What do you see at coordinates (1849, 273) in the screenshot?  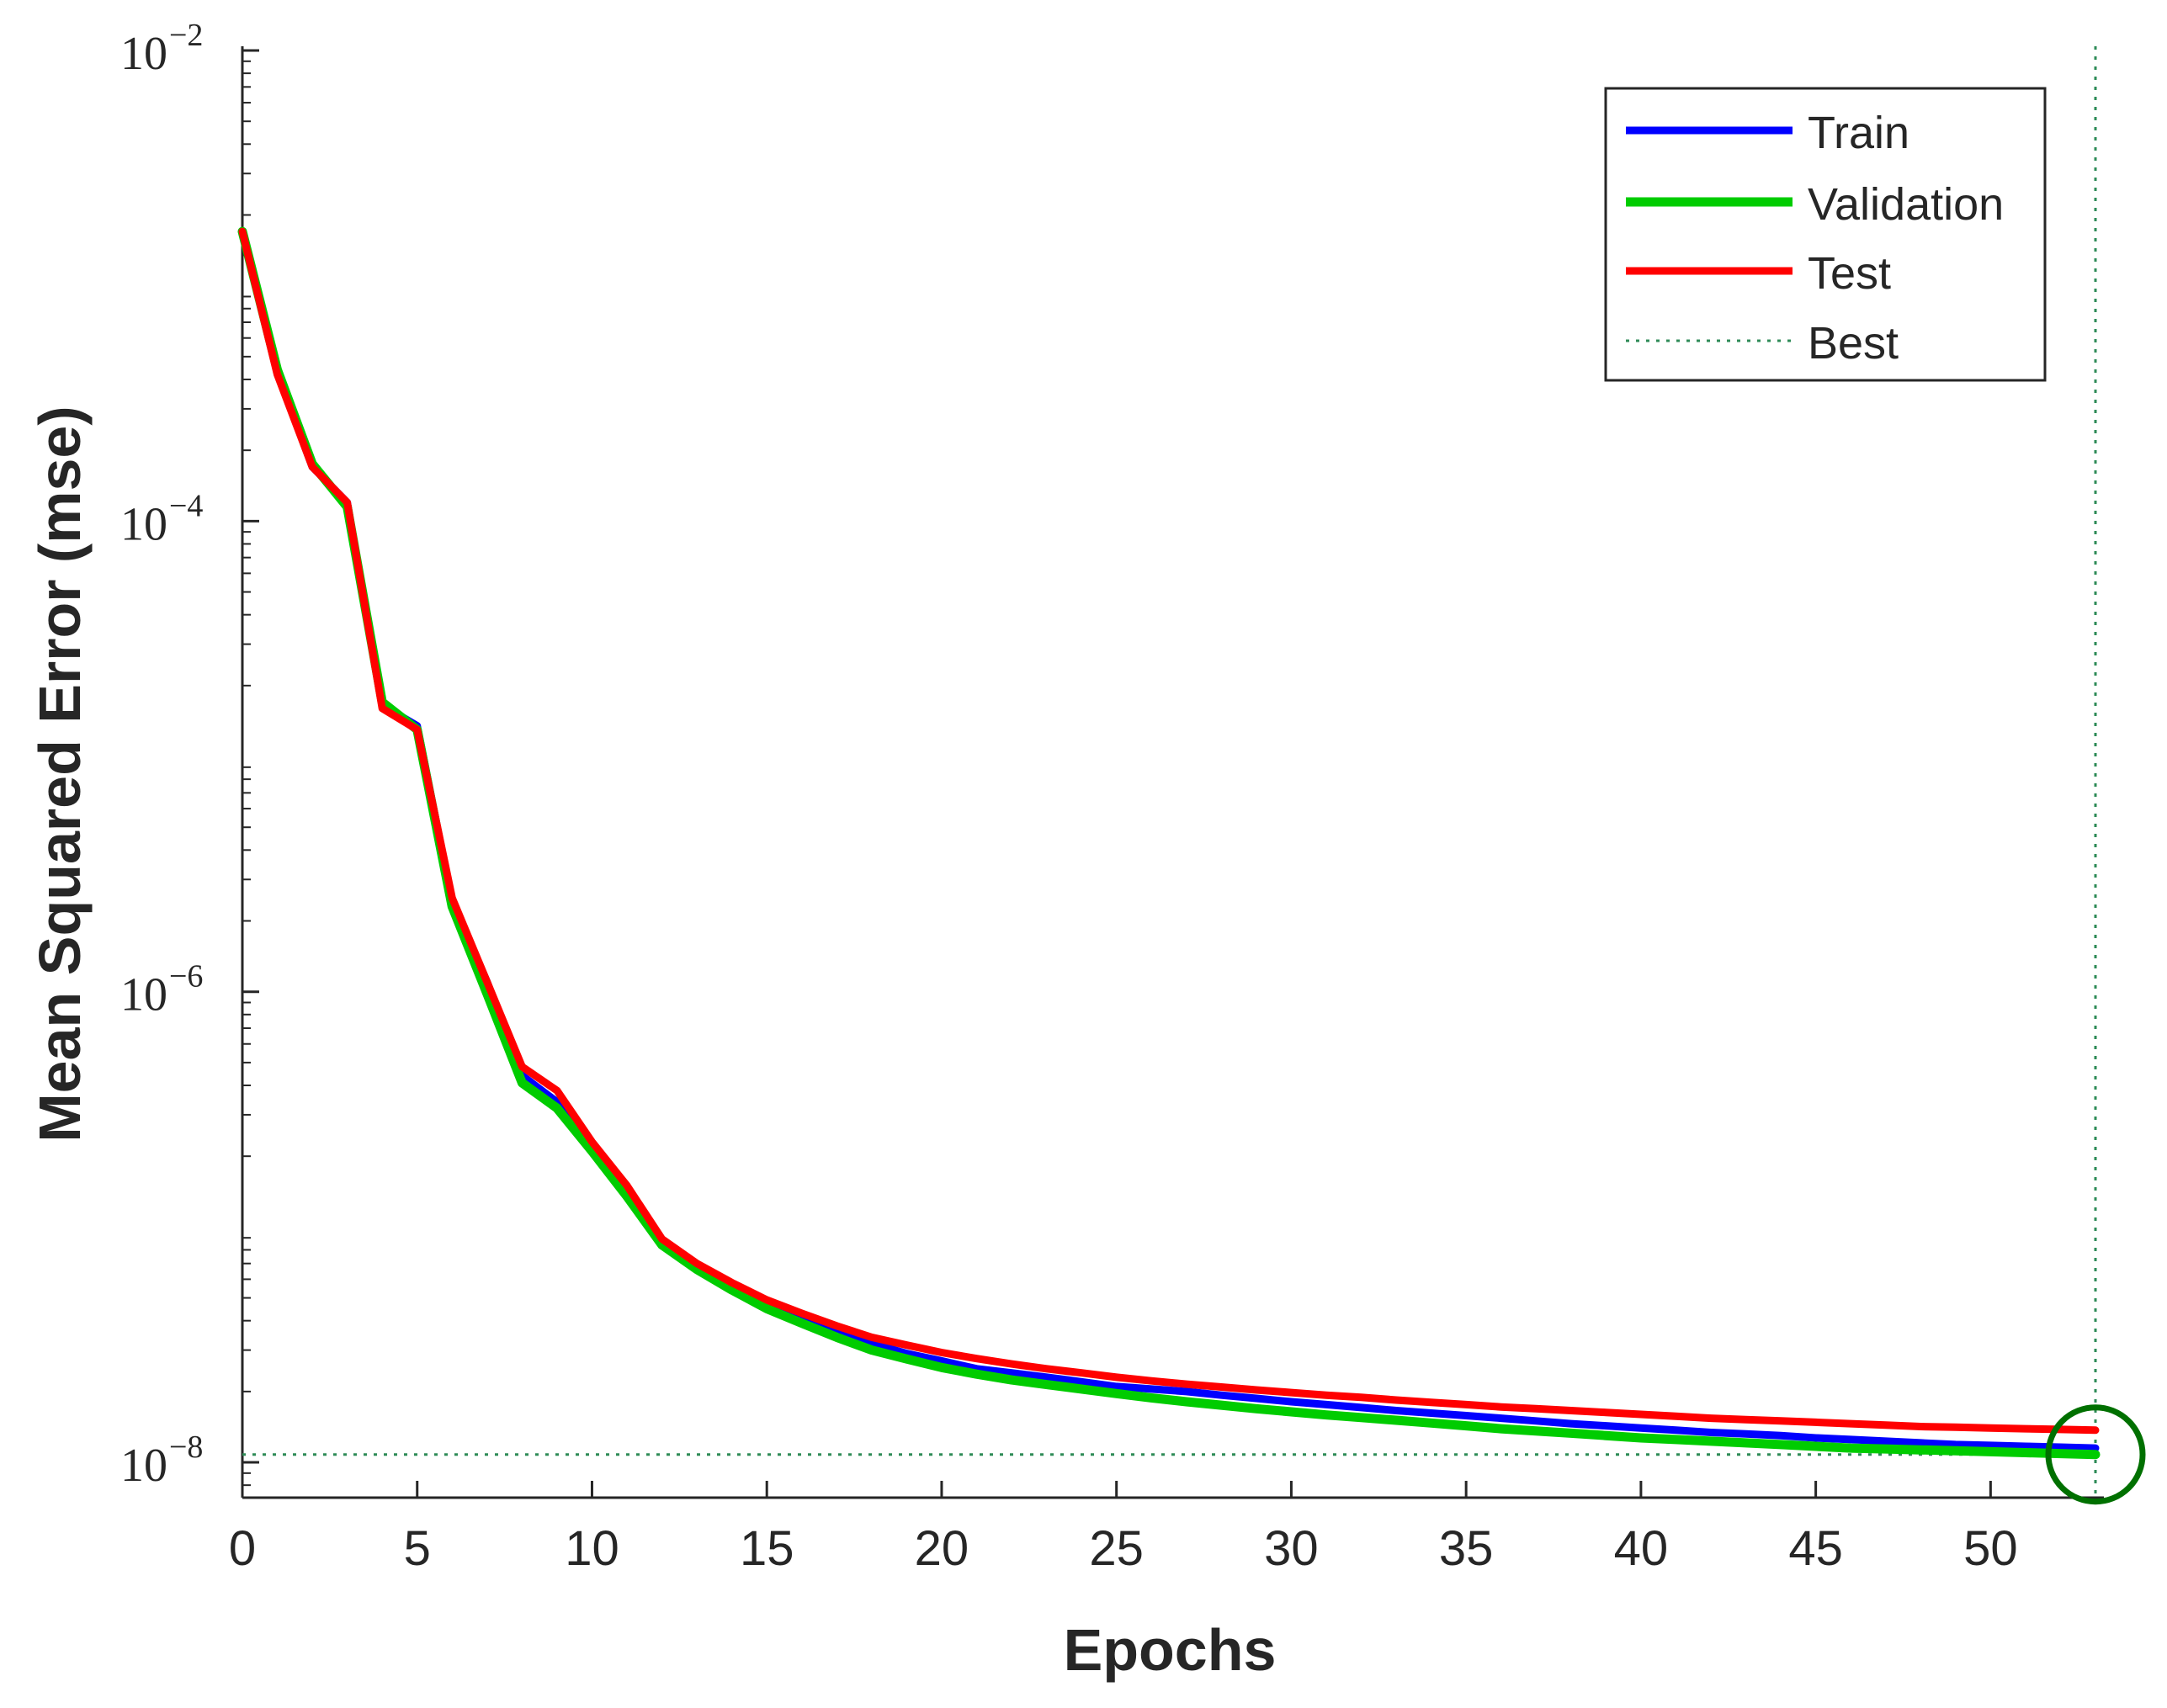 I see `legend-label-test: Test` at bounding box center [1849, 273].